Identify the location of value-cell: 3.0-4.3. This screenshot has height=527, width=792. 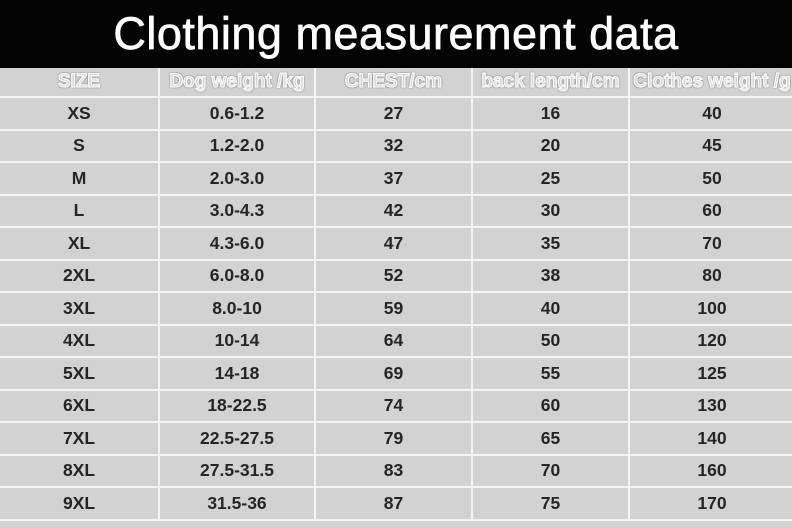
(237, 210).